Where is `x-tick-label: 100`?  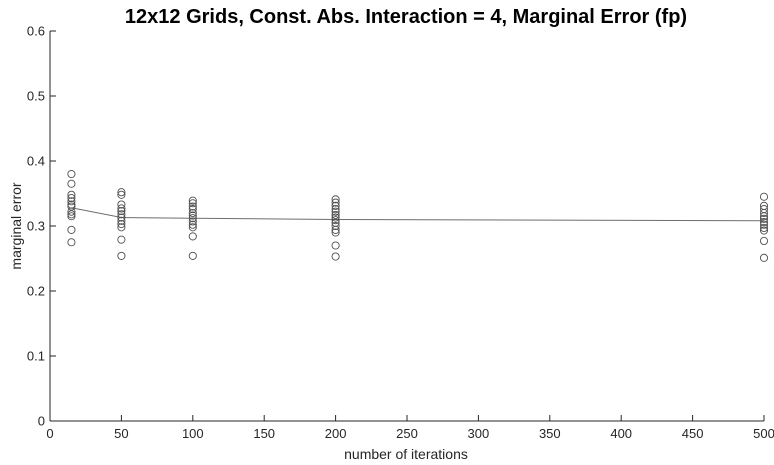 x-tick-label: 100 is located at coordinates (193, 433).